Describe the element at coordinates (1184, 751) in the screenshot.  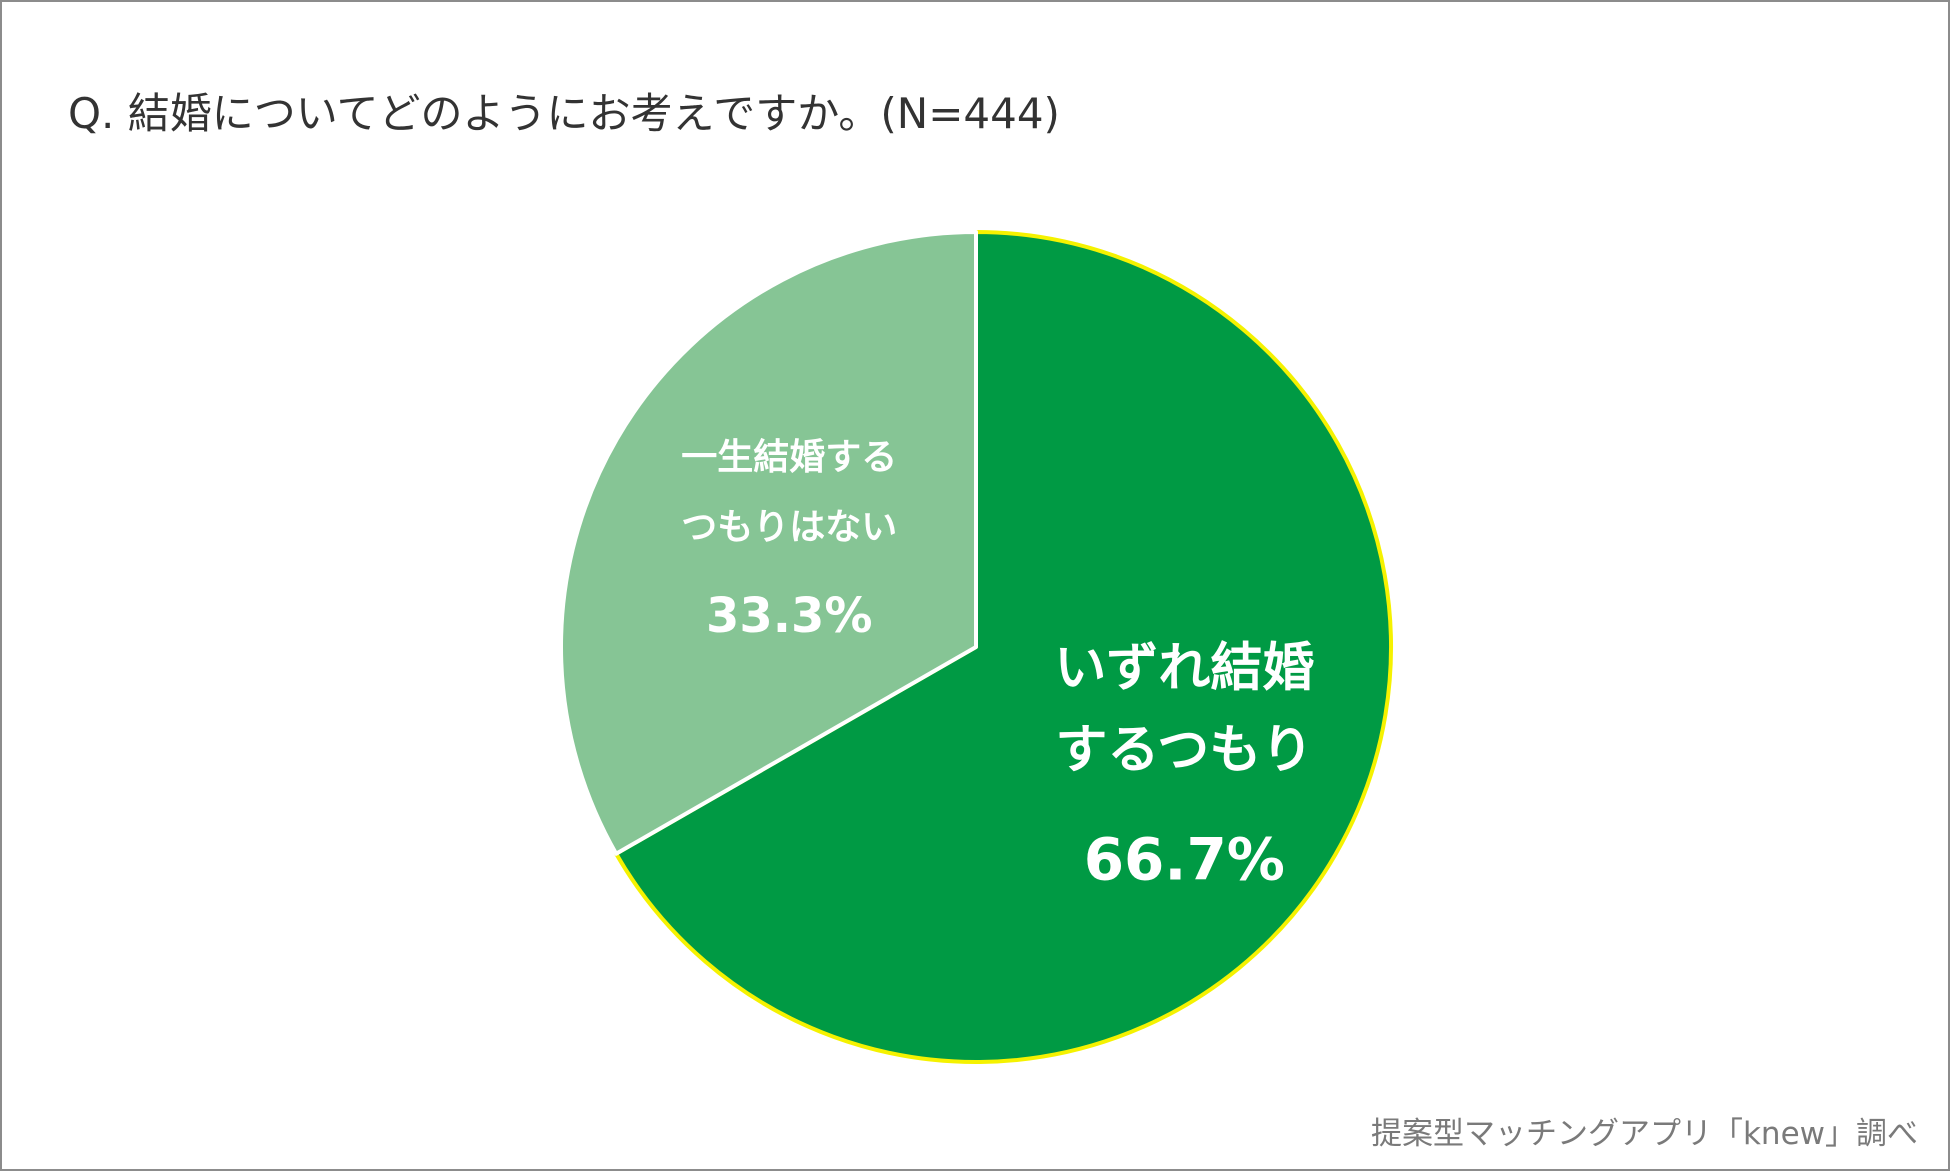
I see `slice-category-label-0: するつもり` at that location.